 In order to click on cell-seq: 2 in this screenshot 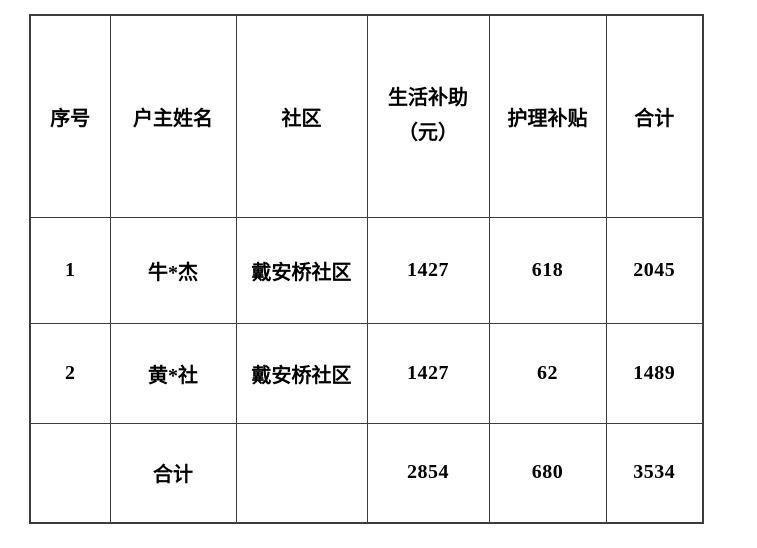, I will do `click(70, 373)`.